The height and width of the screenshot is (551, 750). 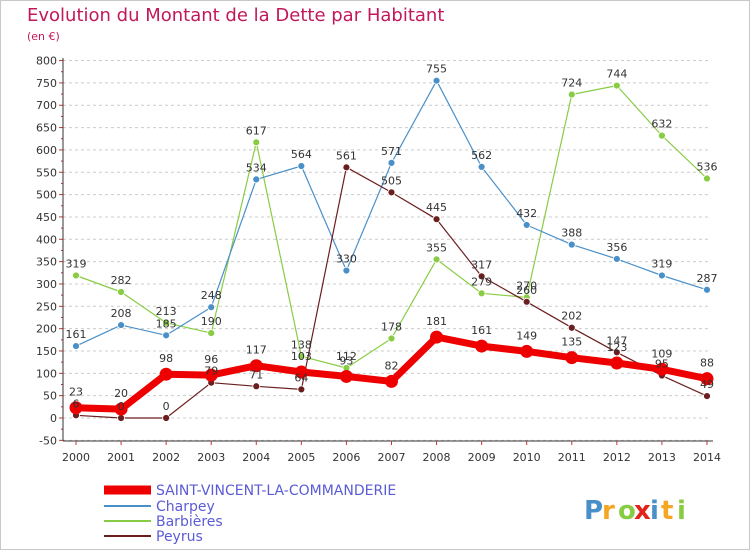 I want to click on data-label: 6, so click(x=76, y=403).